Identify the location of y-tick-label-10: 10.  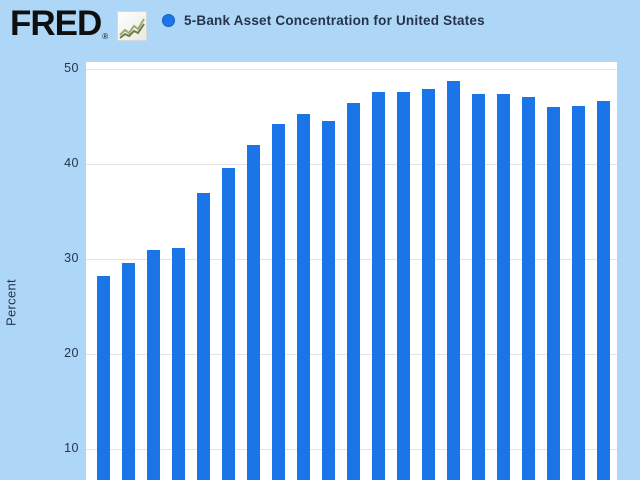
(71, 448).